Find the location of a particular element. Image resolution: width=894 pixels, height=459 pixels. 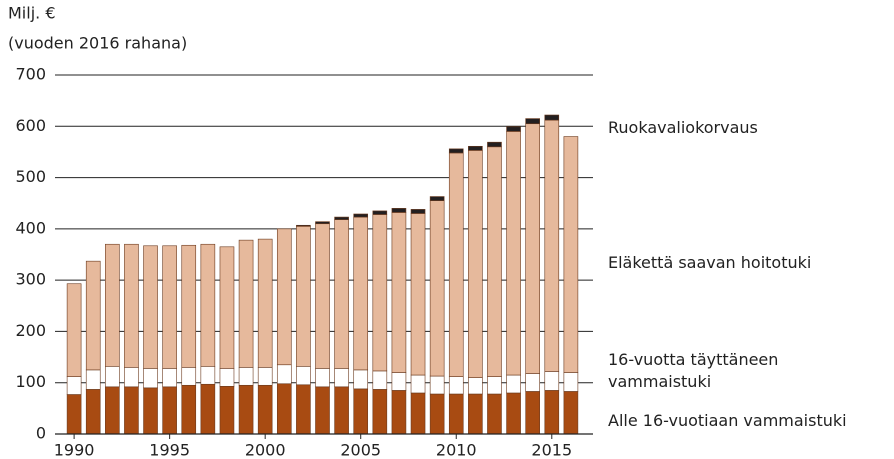

y-axis-label: (vuoden 2016 rahana) is located at coordinates (97, 43).